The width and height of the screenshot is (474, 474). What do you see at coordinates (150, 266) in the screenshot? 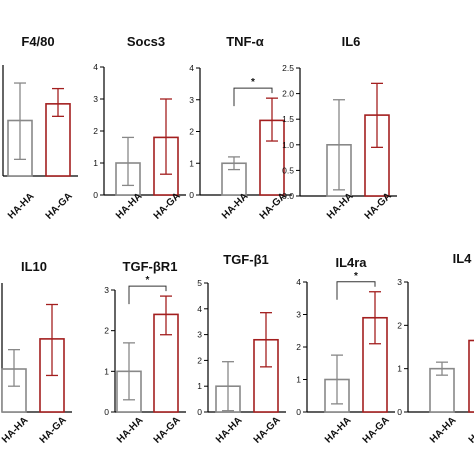
I see `chart-title: TGF-βR1` at bounding box center [150, 266].